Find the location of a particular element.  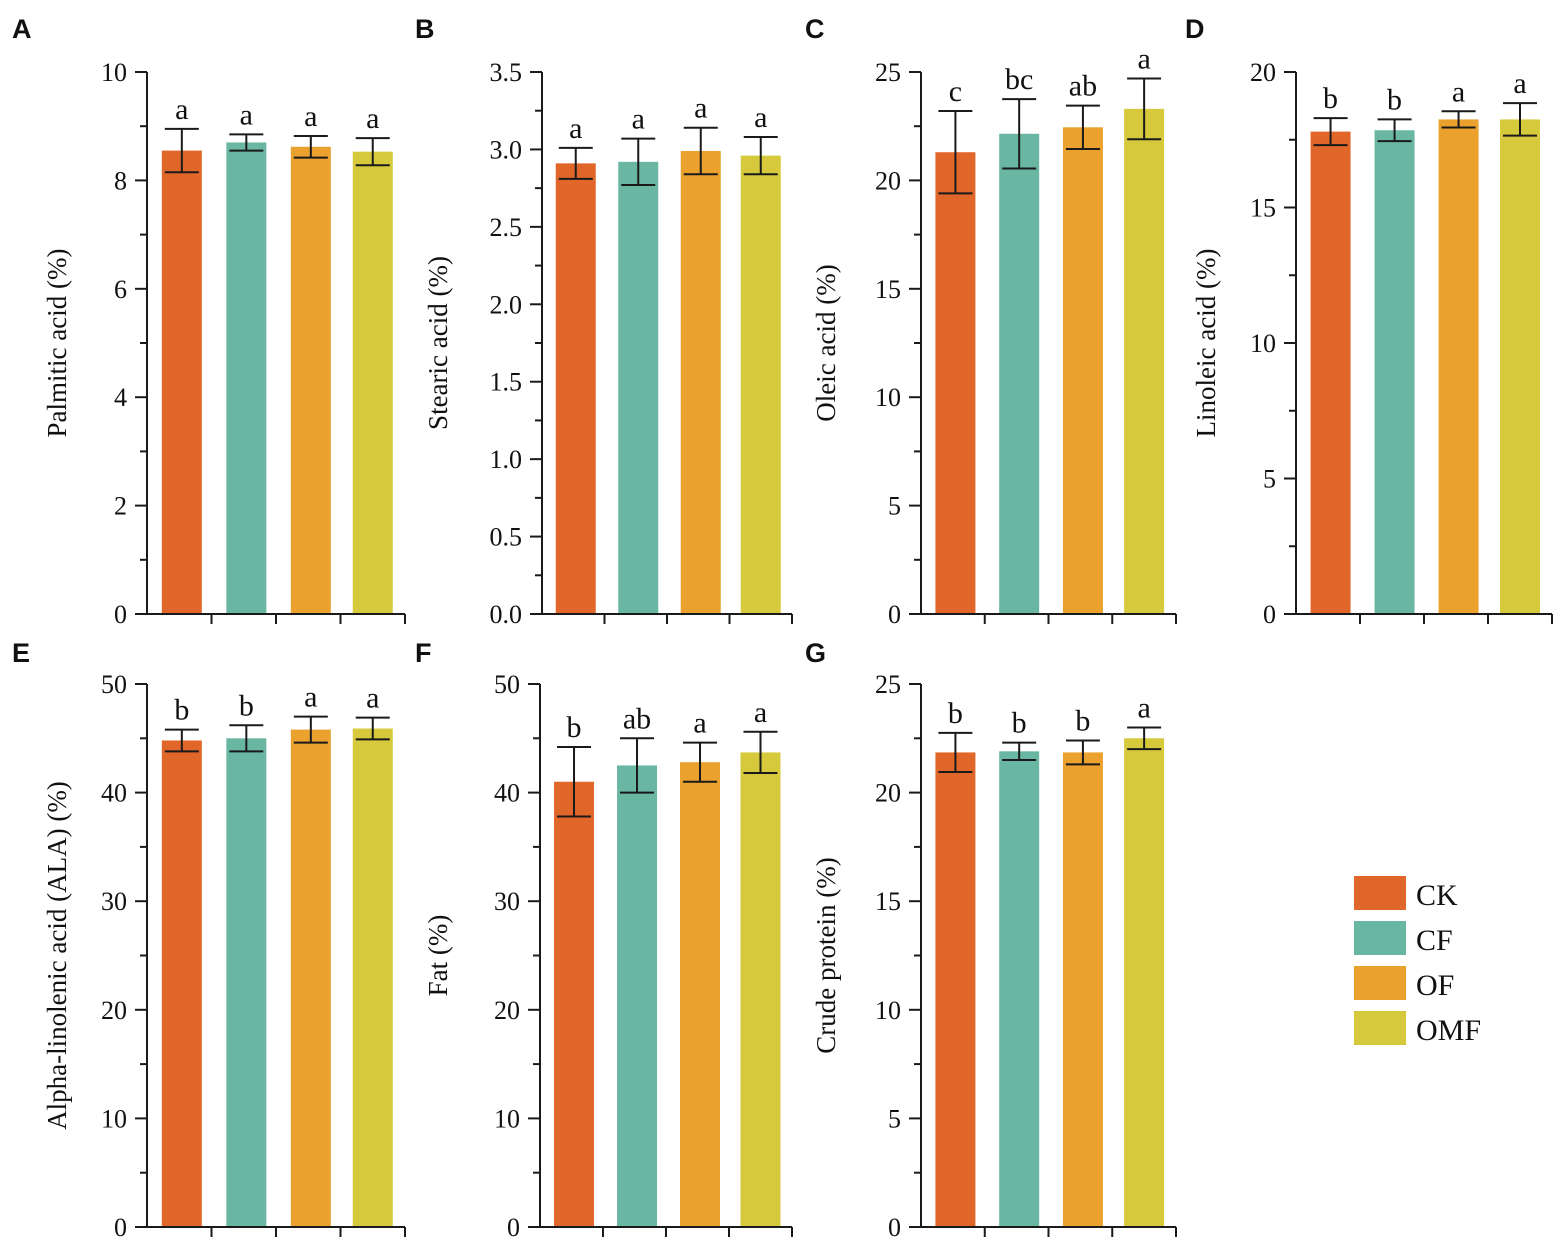

y-tick-label: 3.0 is located at coordinates (506, 149).